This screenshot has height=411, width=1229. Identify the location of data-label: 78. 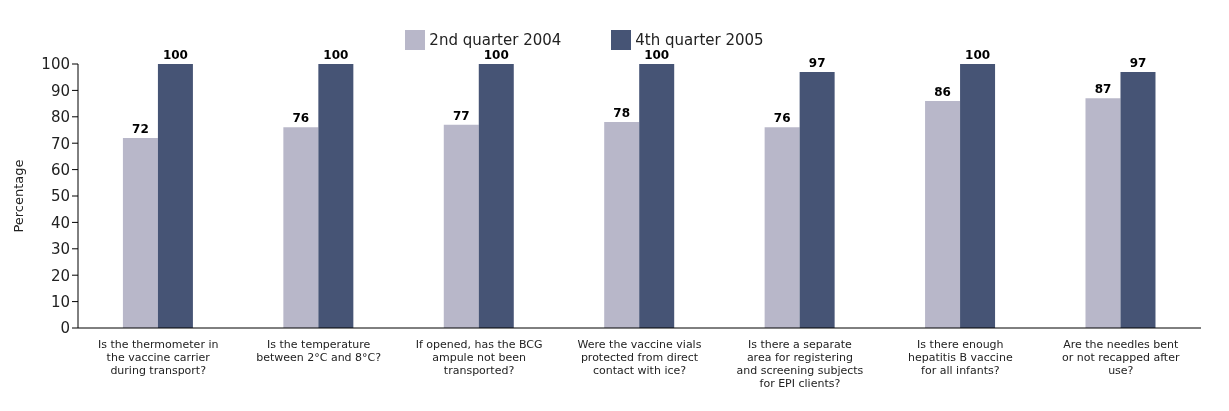
(622, 113).